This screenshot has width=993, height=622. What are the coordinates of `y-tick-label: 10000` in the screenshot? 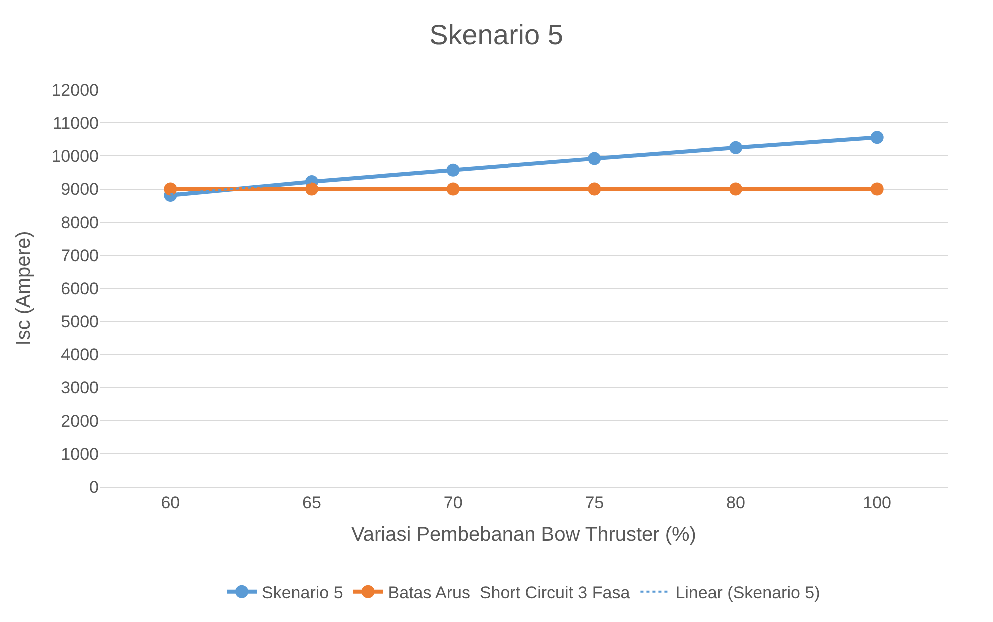 It's located at (75, 156).